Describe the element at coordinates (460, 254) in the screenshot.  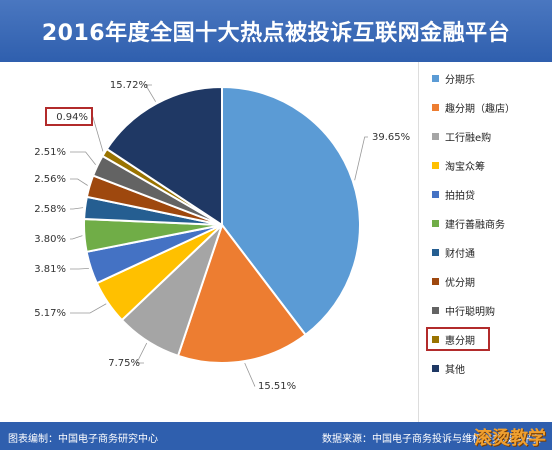
I see `legend-label: 财付通` at that location.